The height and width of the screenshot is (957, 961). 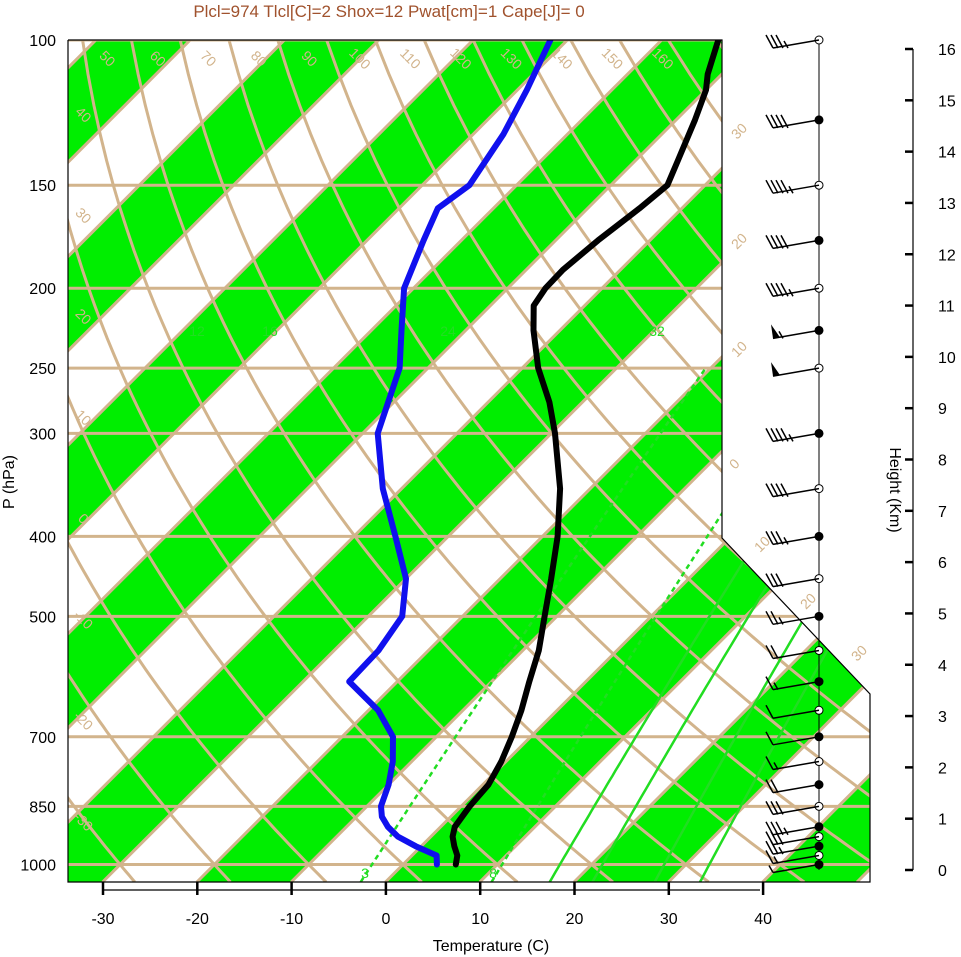 What do you see at coordinates (775, 331) in the screenshot?
I see `barb-pennant` at bounding box center [775, 331].